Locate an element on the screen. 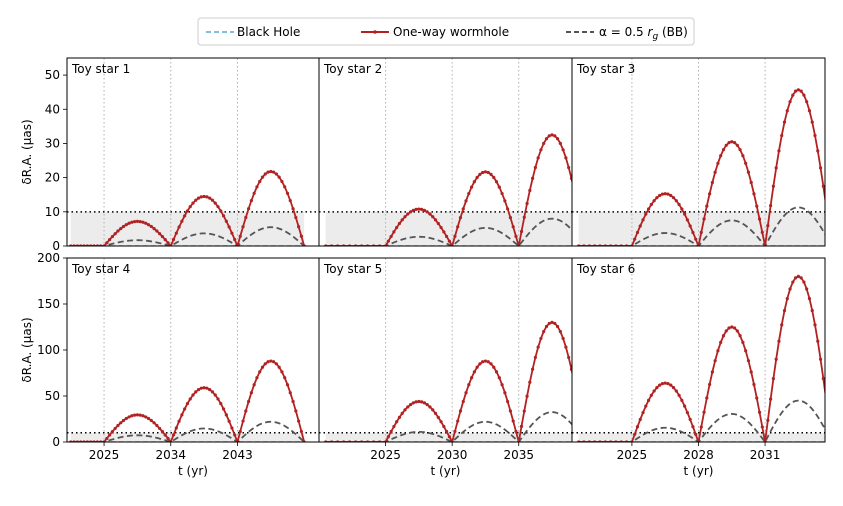 Image resolution: width=843 pixels, height=506 pixels. panel-title: Toy star 5 is located at coordinates (352, 269).